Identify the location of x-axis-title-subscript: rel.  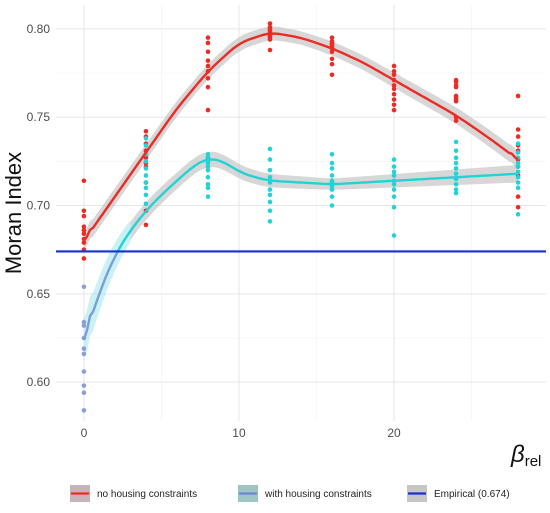
(533, 461).